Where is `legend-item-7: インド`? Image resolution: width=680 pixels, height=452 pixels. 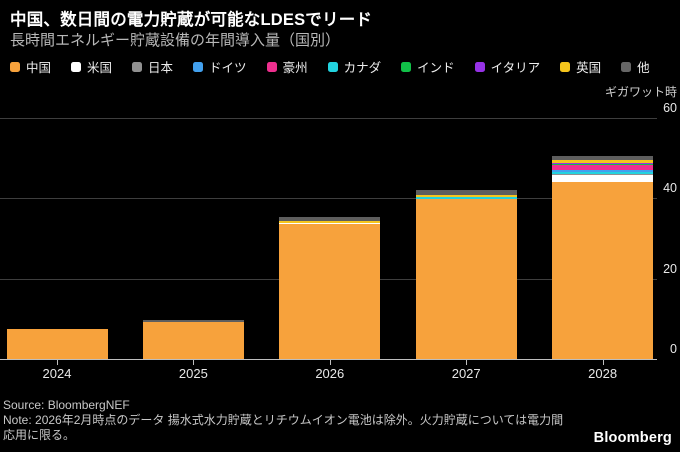
legend-item-7: インド is located at coordinates (428, 66).